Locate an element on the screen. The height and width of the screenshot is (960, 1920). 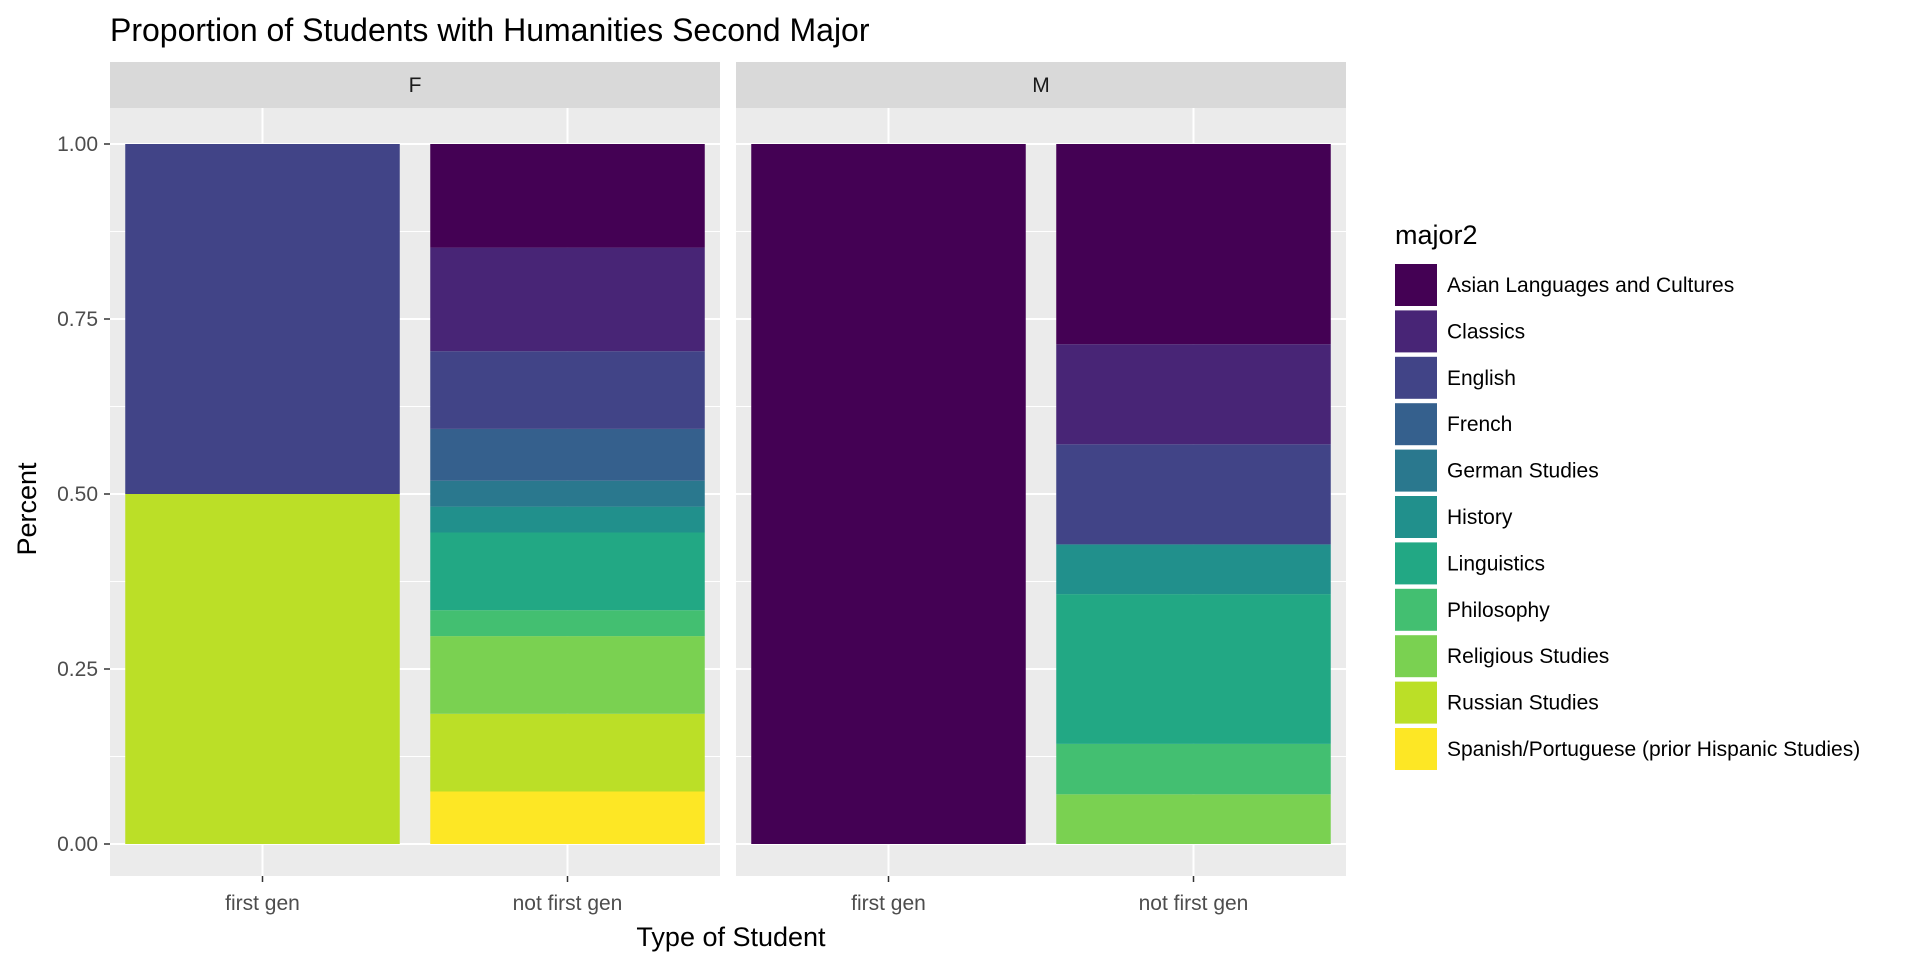
y-axis: 0.00 0.25 0.50 0.75 1.00 is located at coordinates (83, 494).